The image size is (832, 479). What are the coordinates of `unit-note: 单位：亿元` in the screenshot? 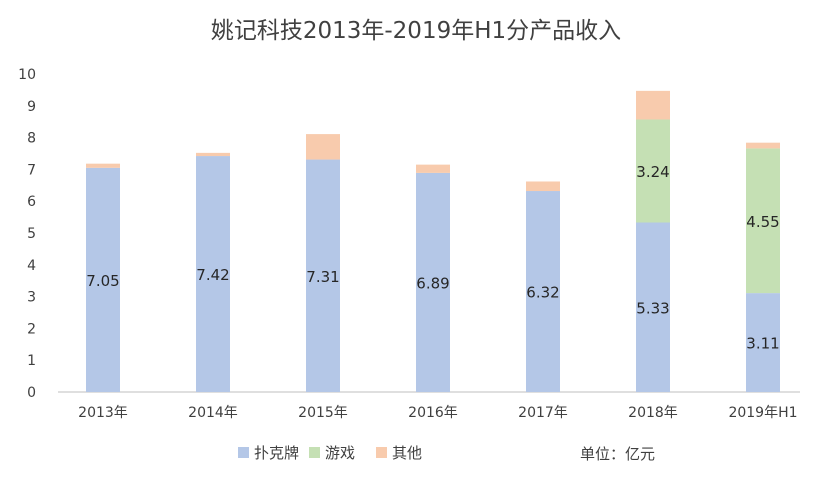 It's located at (617, 454).